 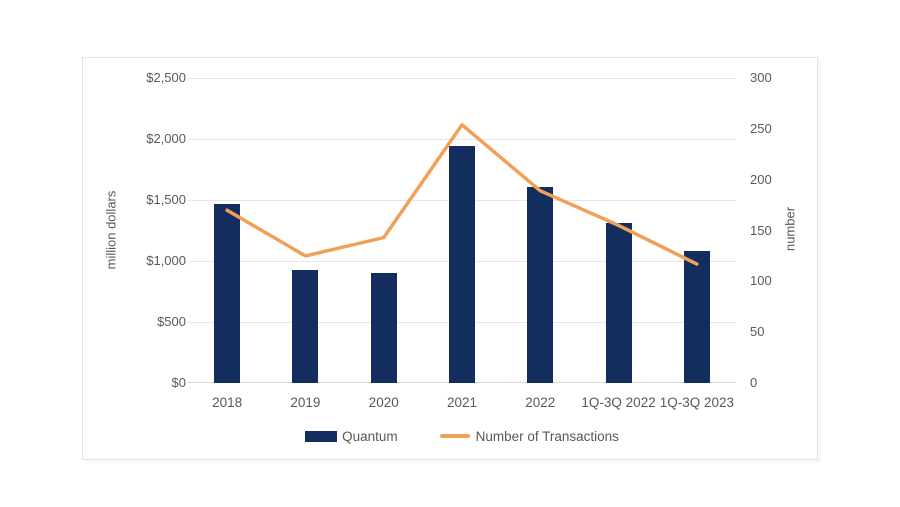 I want to click on legend: Quantum Number of Transactions, so click(x=462, y=436).